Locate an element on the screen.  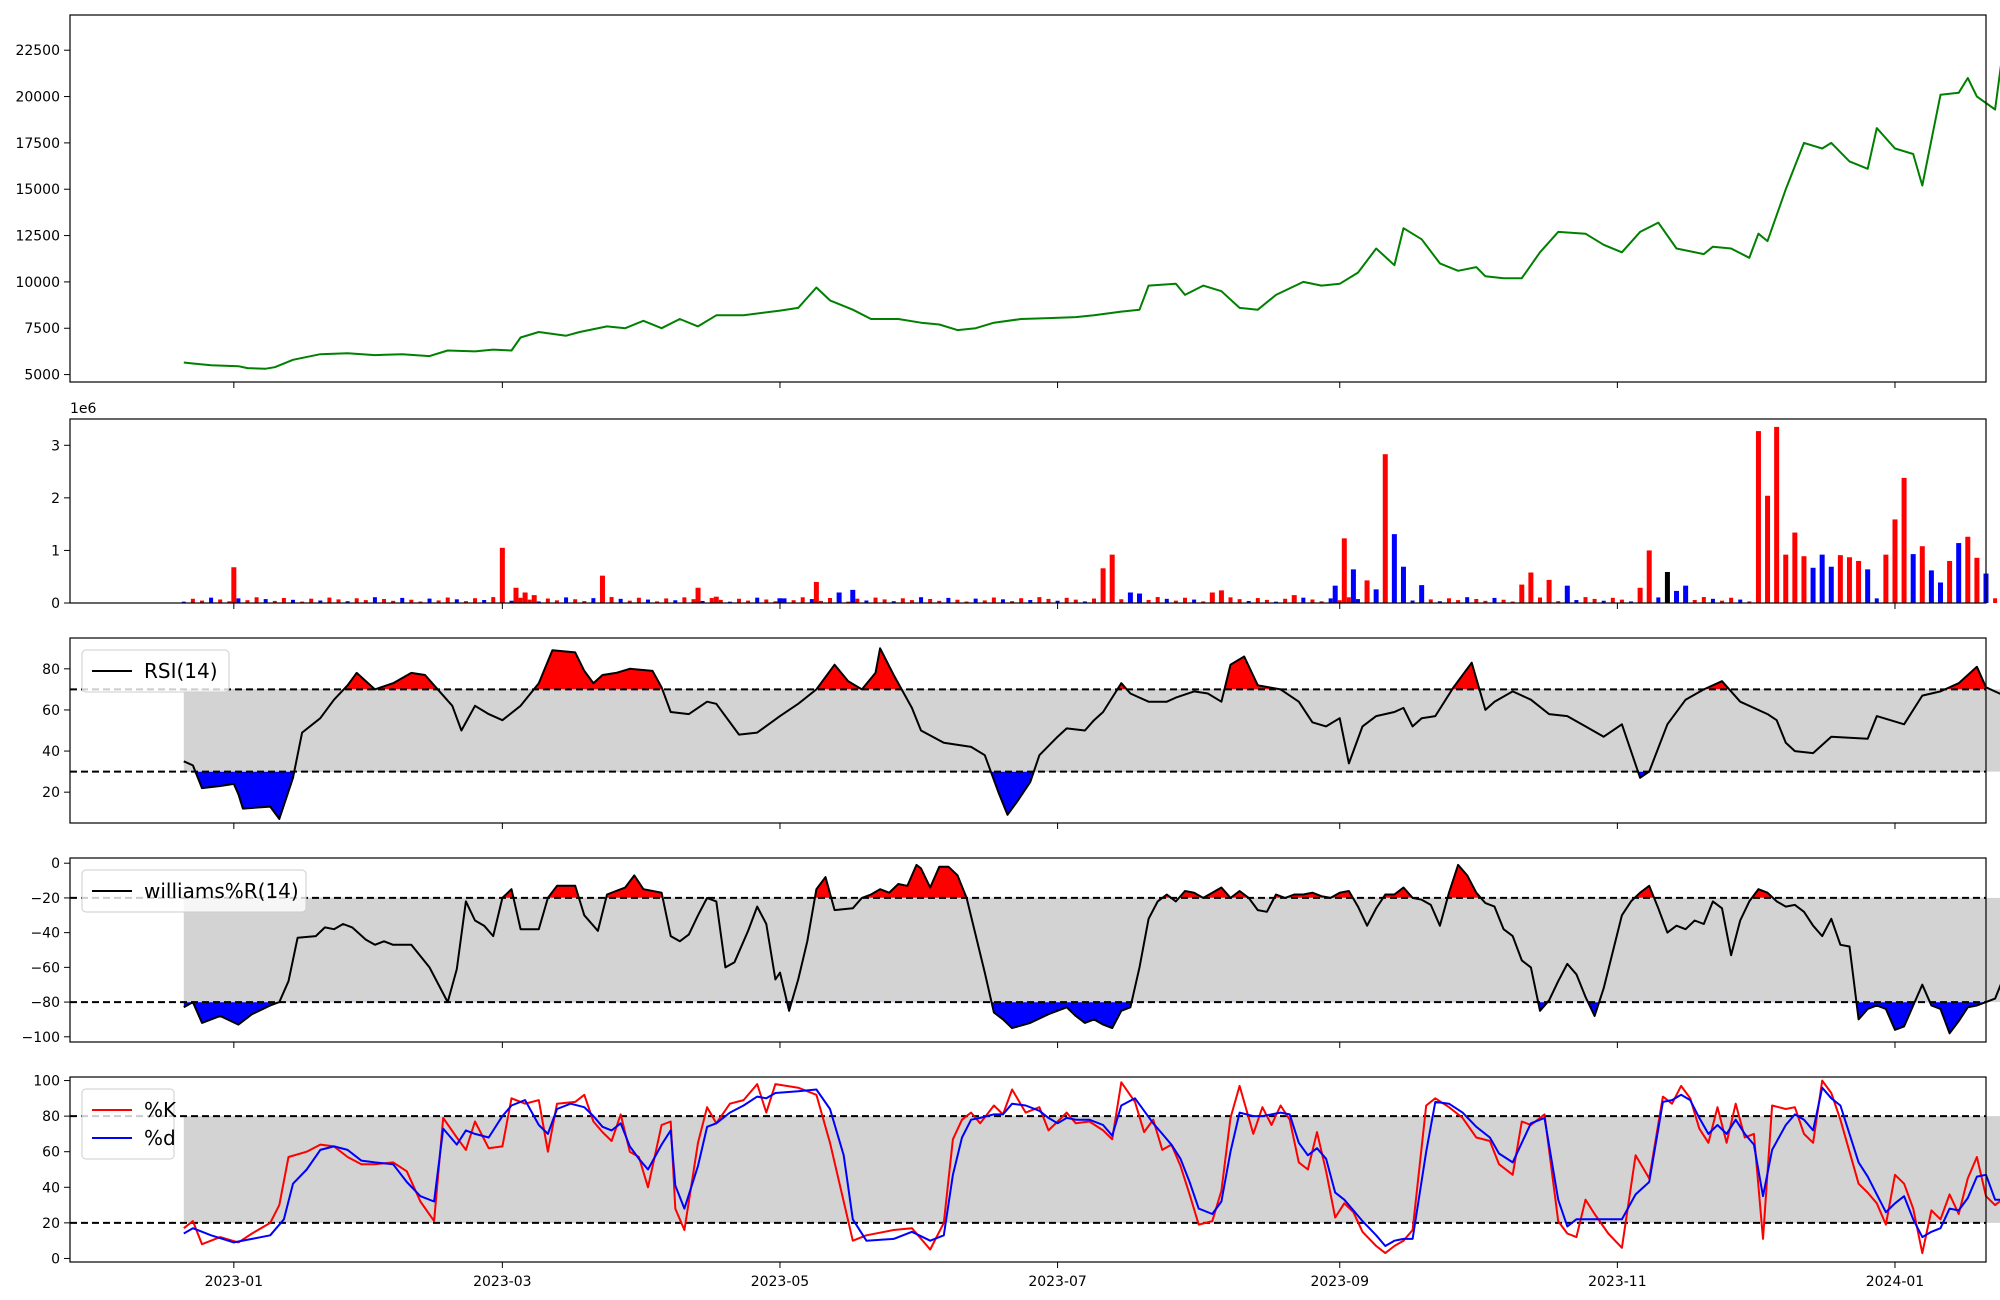
williams-panel: −100 −80 −60 −40 −20 0 williams%R(14) is located at coordinates (1011, 952).